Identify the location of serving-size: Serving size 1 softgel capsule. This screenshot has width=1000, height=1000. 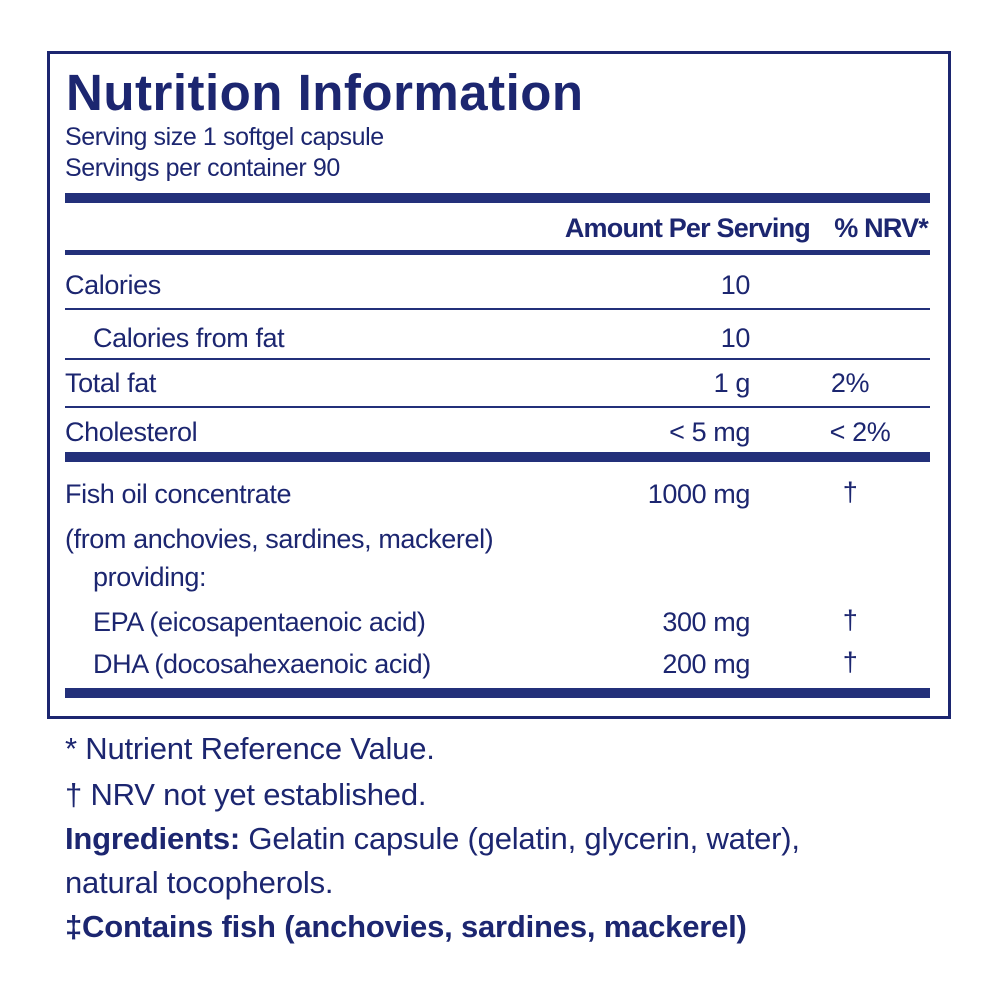
(224, 137).